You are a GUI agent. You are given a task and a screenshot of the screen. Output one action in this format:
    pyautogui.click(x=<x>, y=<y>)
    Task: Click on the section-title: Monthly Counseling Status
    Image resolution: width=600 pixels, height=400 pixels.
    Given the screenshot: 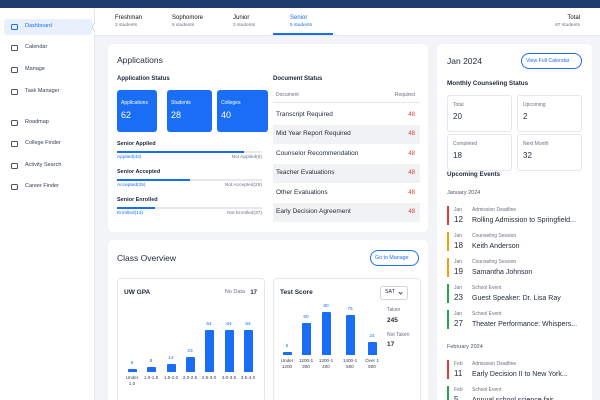 What is the action you would take?
    pyautogui.click(x=488, y=83)
    